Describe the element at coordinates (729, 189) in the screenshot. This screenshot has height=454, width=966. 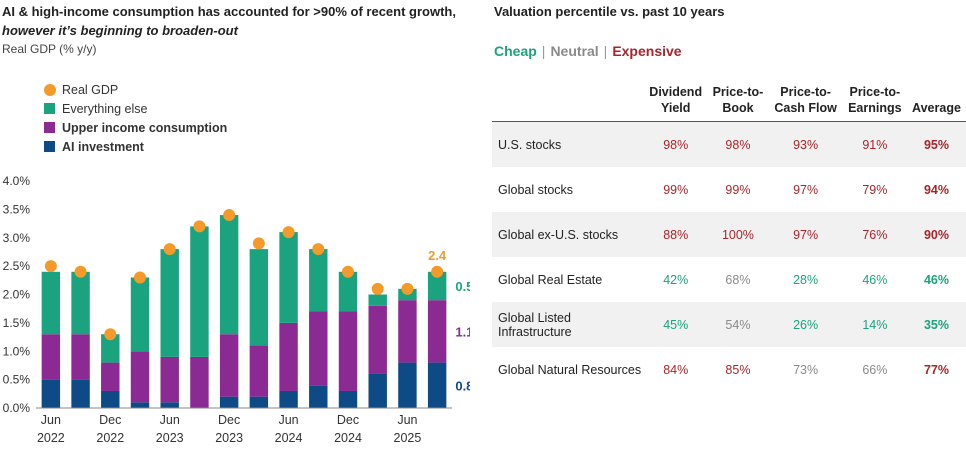
I see `table-row: Global stocks 99% 99% 97% 79% 94%` at that location.